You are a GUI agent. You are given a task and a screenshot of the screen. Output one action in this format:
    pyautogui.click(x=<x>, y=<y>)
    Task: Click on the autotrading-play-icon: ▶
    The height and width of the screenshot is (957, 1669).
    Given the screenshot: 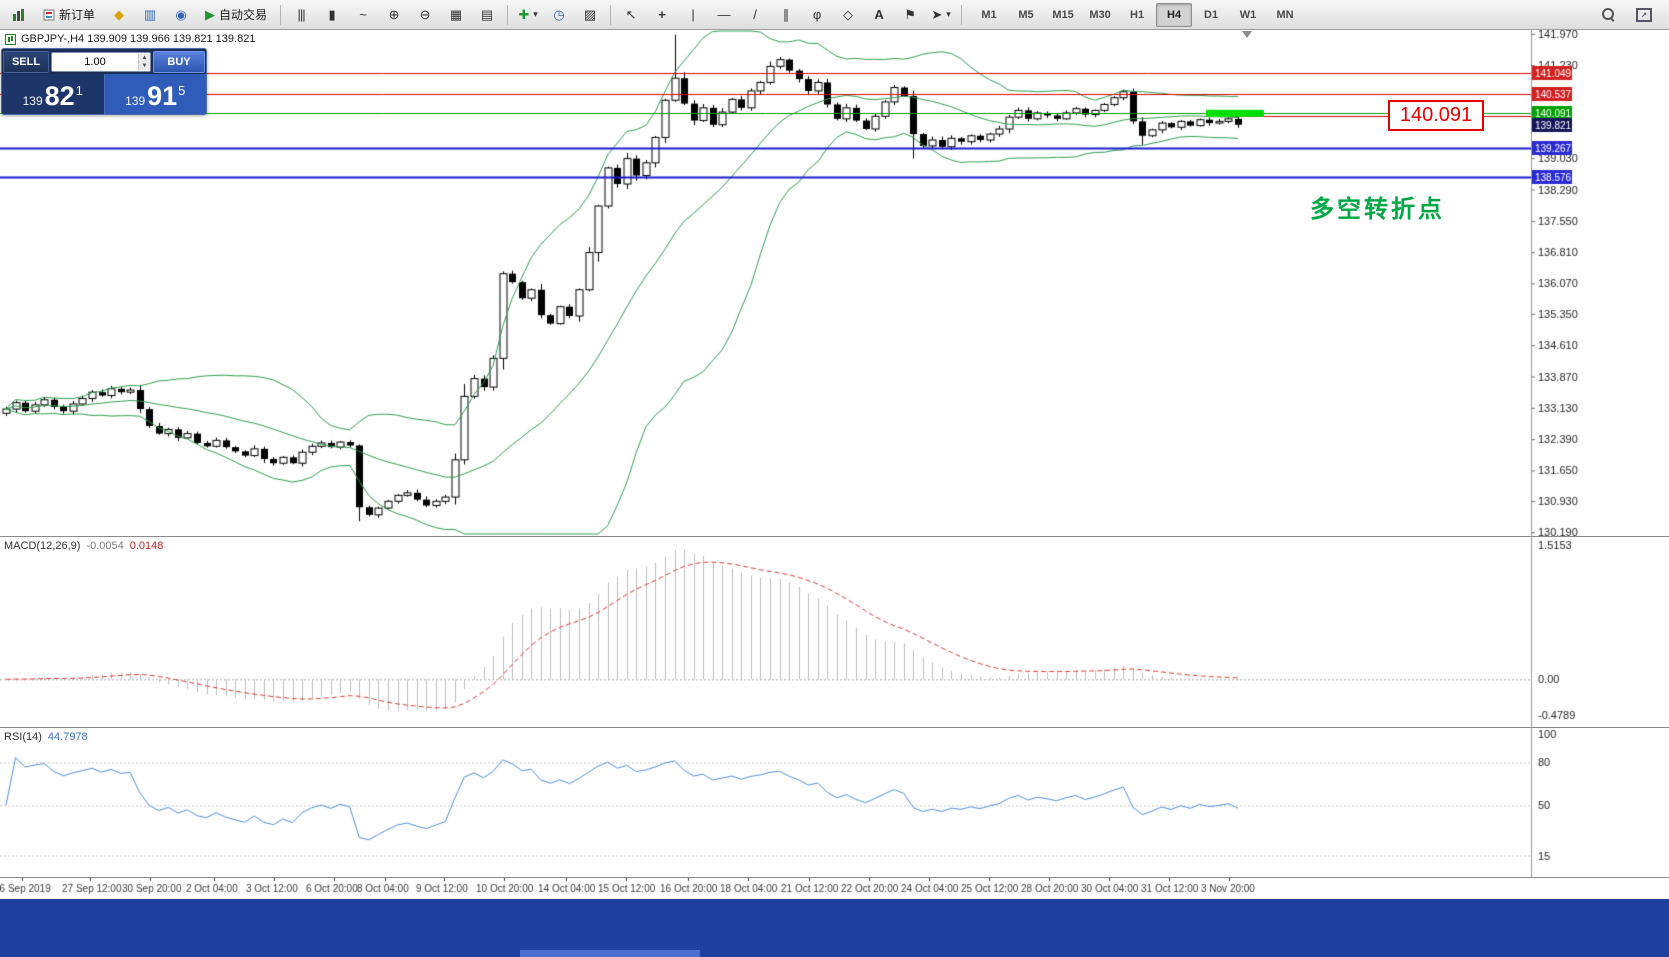 What is the action you would take?
    pyautogui.click(x=210, y=14)
    